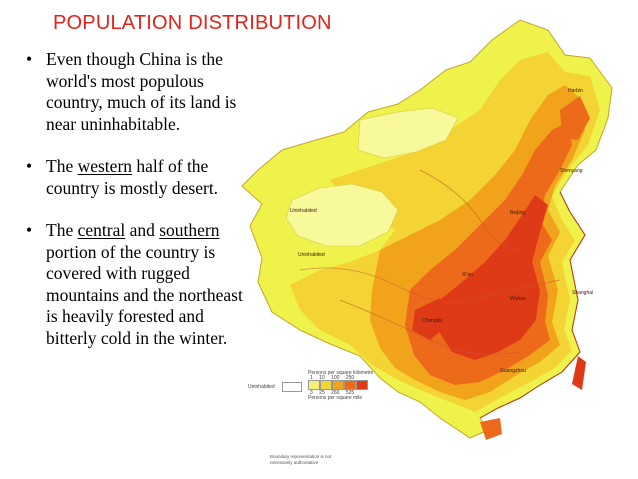 The image size is (638, 479). What do you see at coordinates (303, 211) in the screenshot?
I see `uninhabited-label-north: Uninhabited` at bounding box center [303, 211].